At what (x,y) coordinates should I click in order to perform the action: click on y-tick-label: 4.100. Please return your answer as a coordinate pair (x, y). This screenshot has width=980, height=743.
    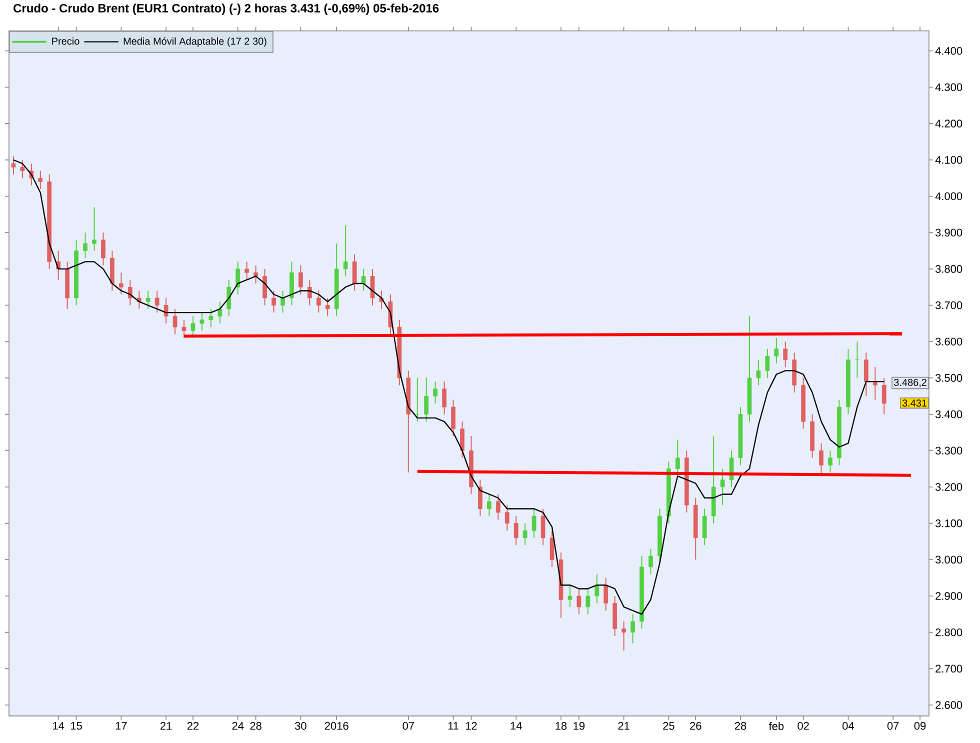
    Looking at the image, I should click on (948, 160).